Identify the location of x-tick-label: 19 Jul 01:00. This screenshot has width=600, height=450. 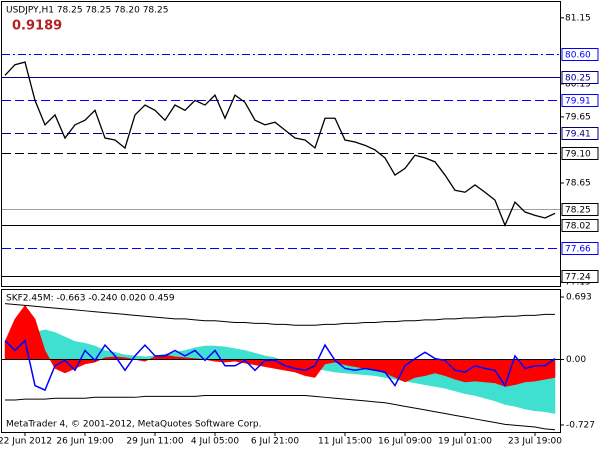
(465, 442).